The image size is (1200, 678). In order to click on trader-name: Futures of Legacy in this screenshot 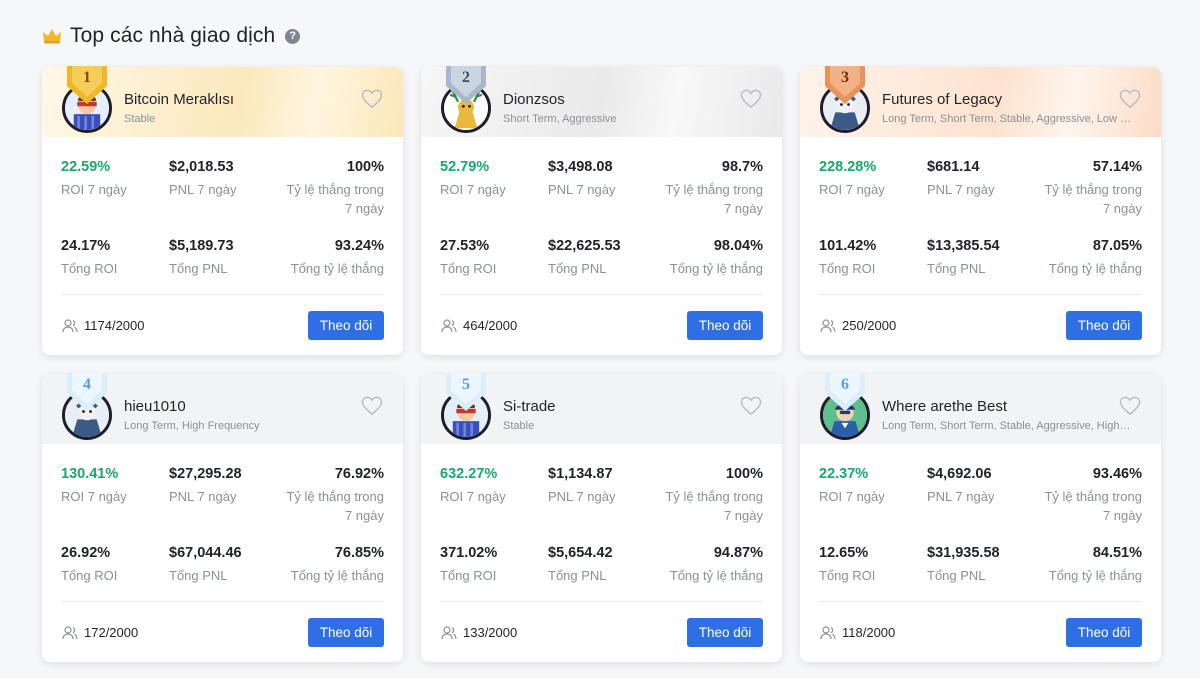, I will do `click(942, 99)`.